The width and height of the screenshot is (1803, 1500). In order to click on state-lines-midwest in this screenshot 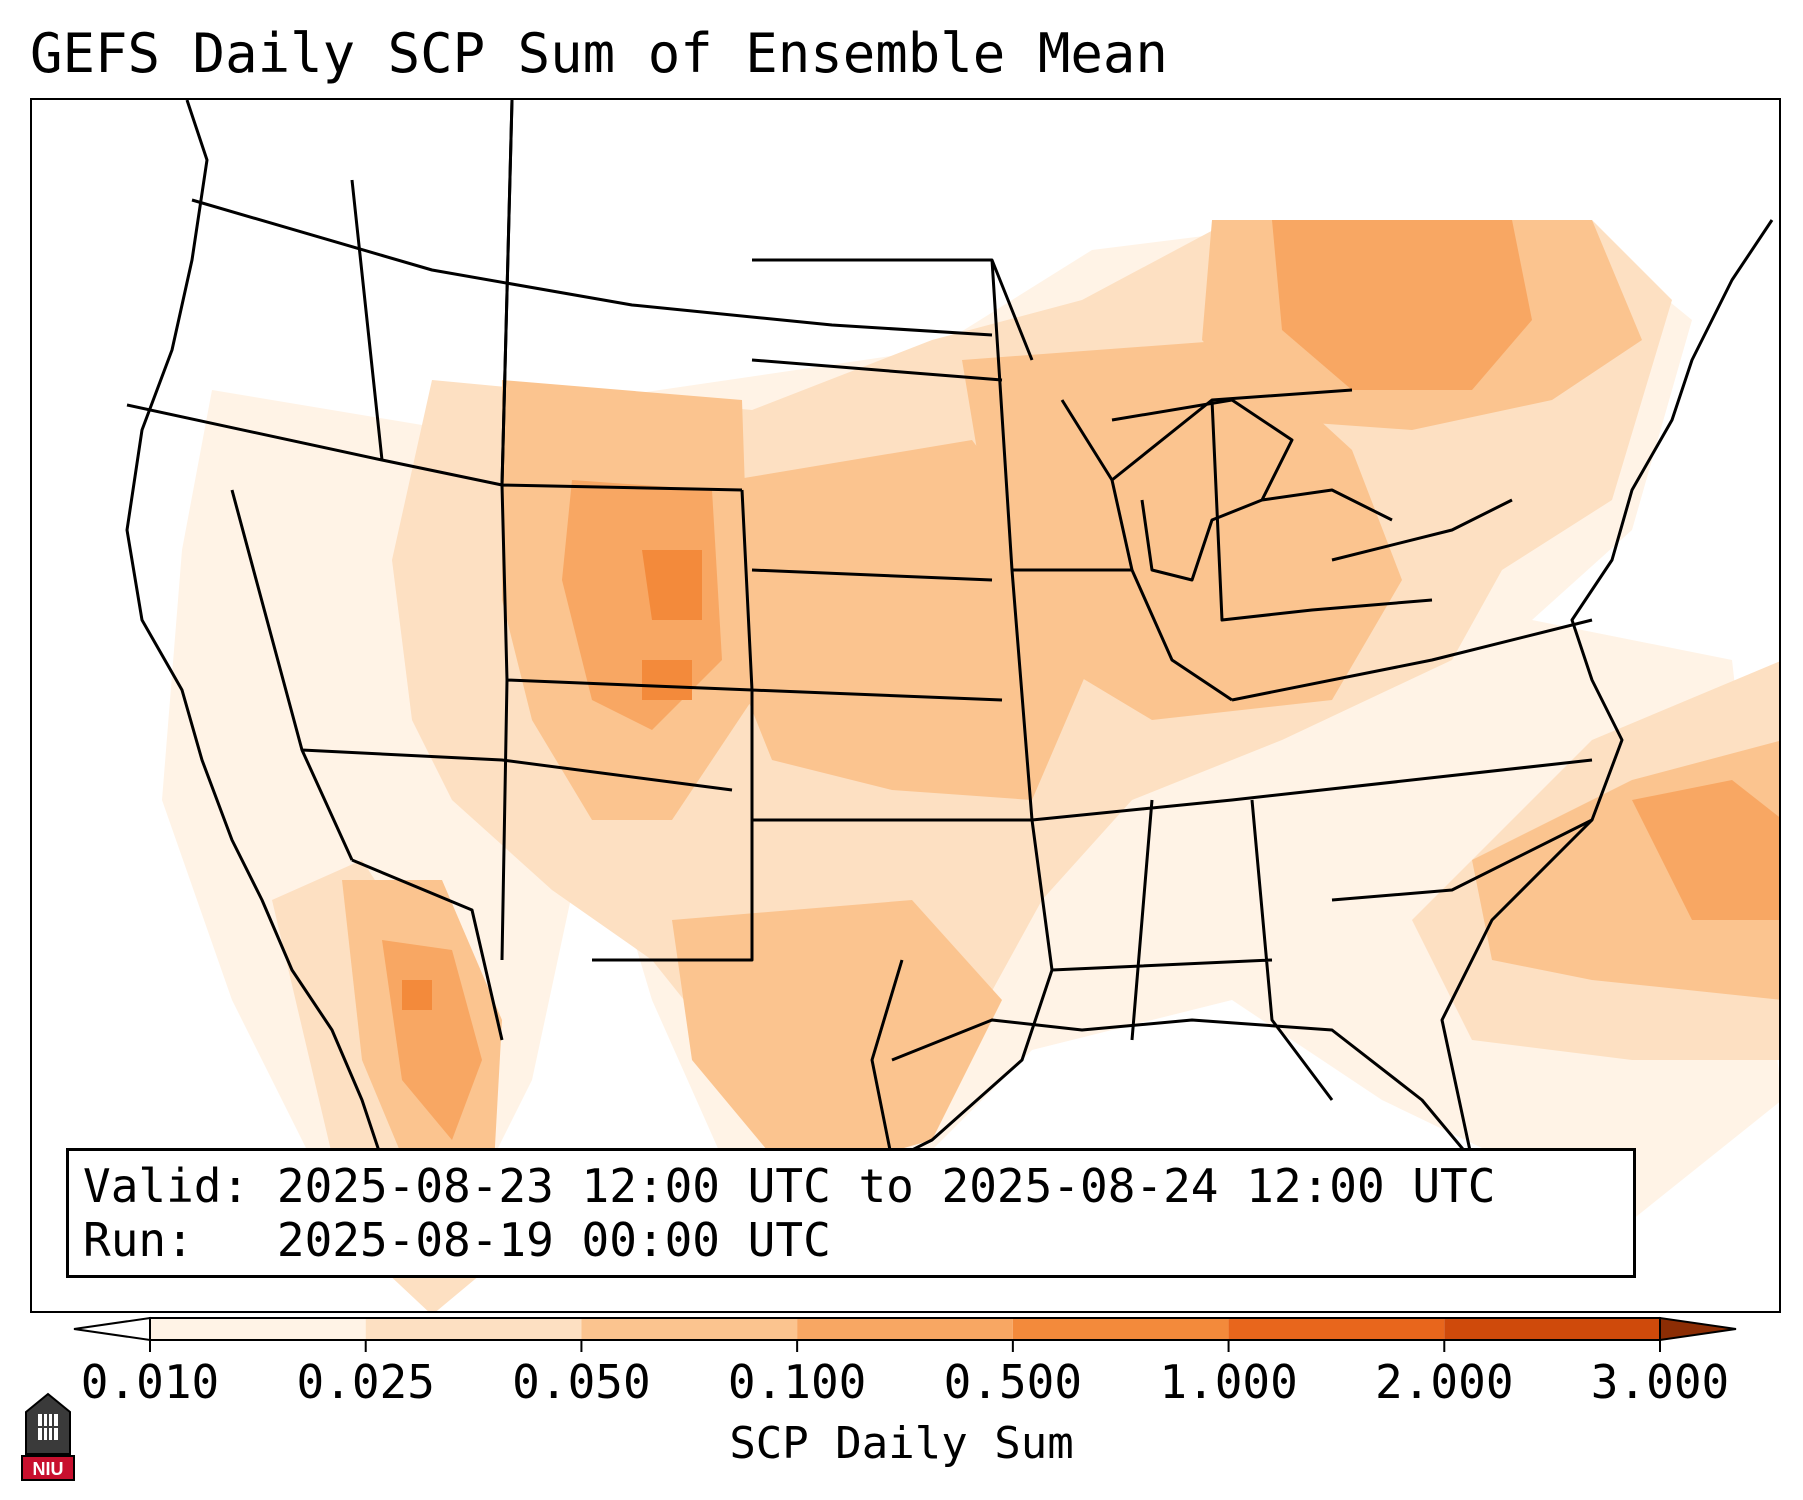, I will do `click(1302, 545)`.